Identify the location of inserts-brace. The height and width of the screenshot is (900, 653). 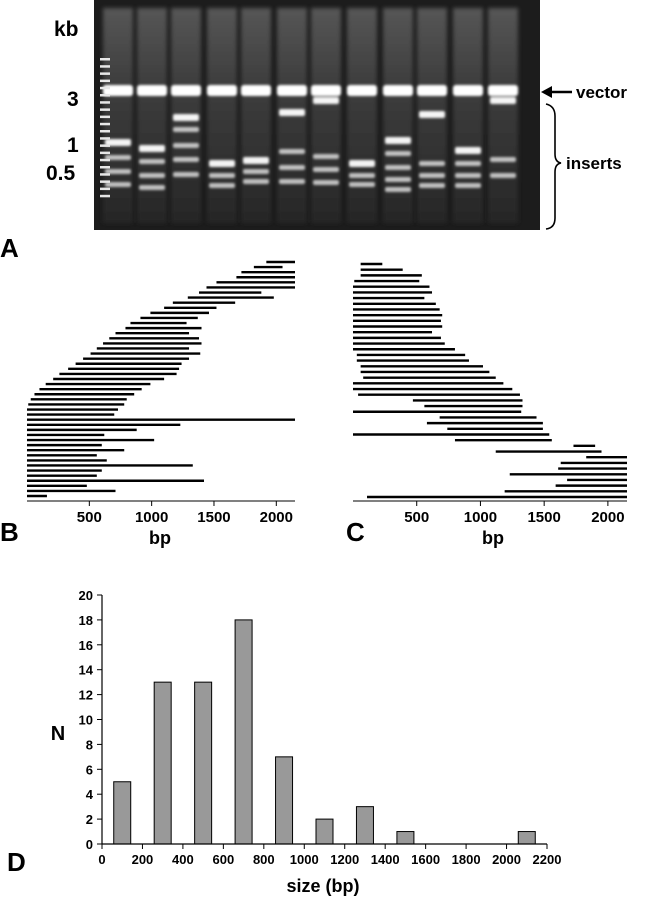
(553, 166).